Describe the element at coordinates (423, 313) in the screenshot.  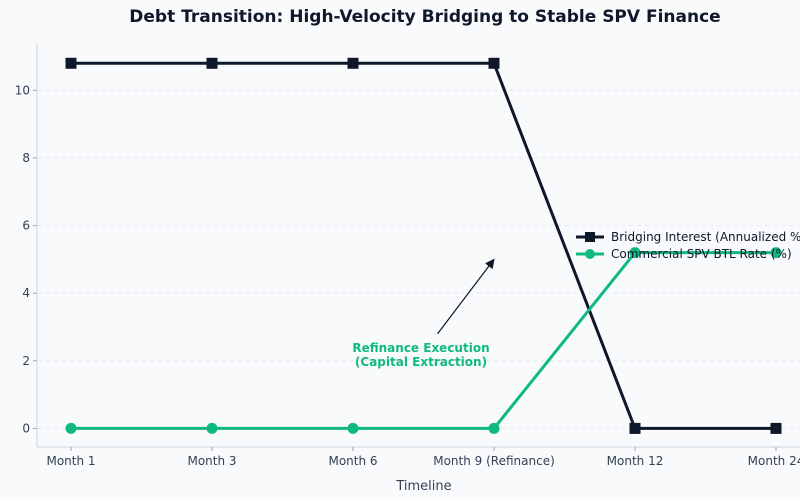
I see `annotation: Refinance Execution(Capital Extraction)` at that location.